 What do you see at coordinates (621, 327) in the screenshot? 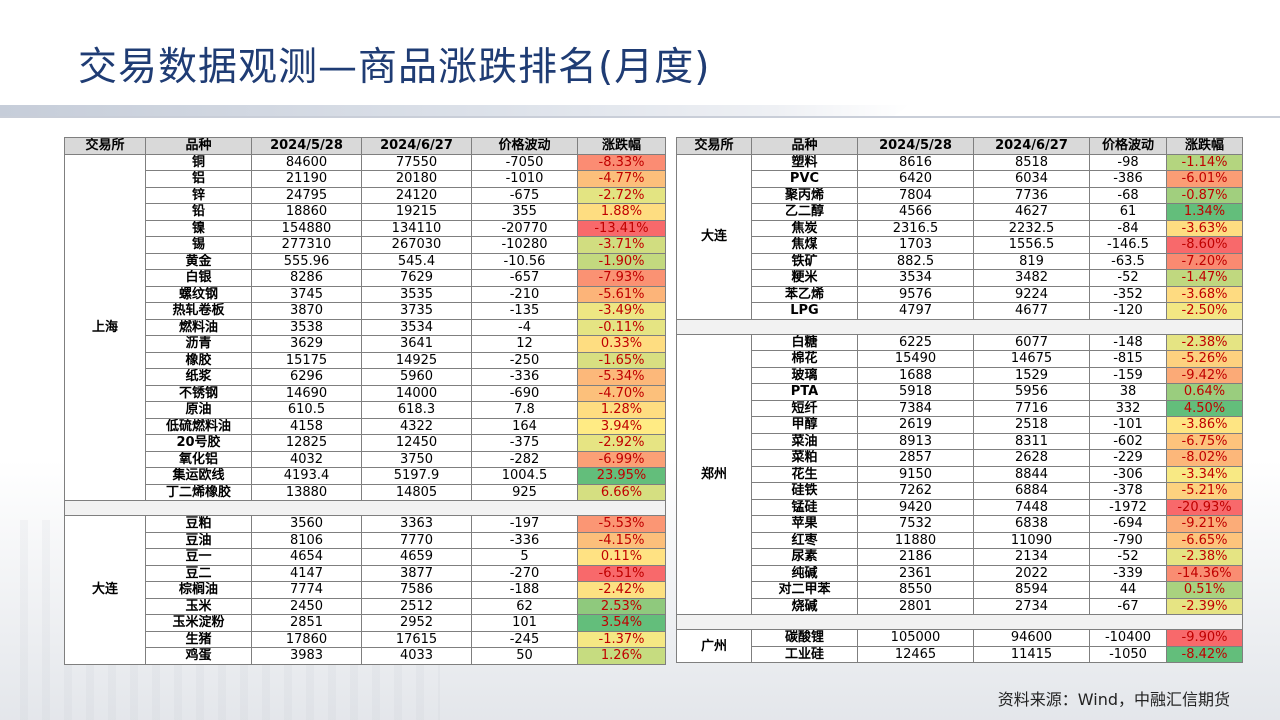
I see `pct-change-cell: -0.11%` at bounding box center [621, 327].